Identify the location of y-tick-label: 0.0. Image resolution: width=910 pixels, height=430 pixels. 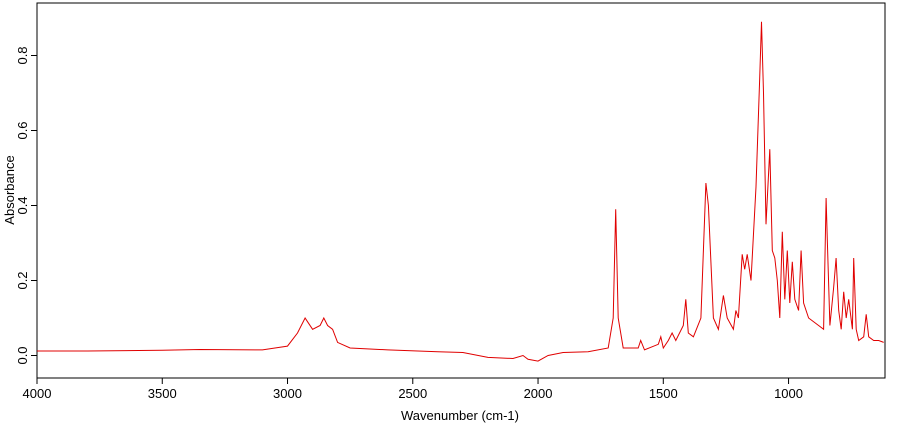
(22, 355).